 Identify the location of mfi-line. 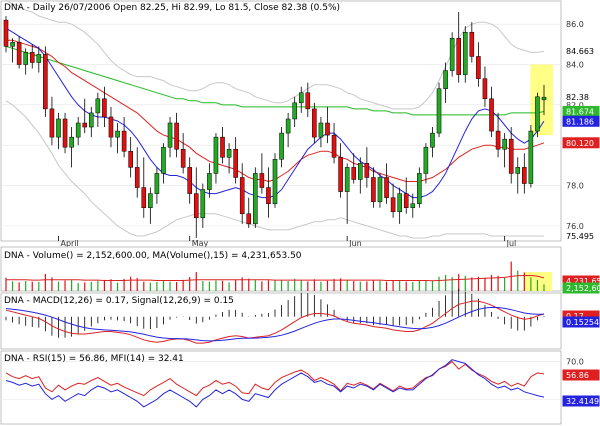
(275, 383).